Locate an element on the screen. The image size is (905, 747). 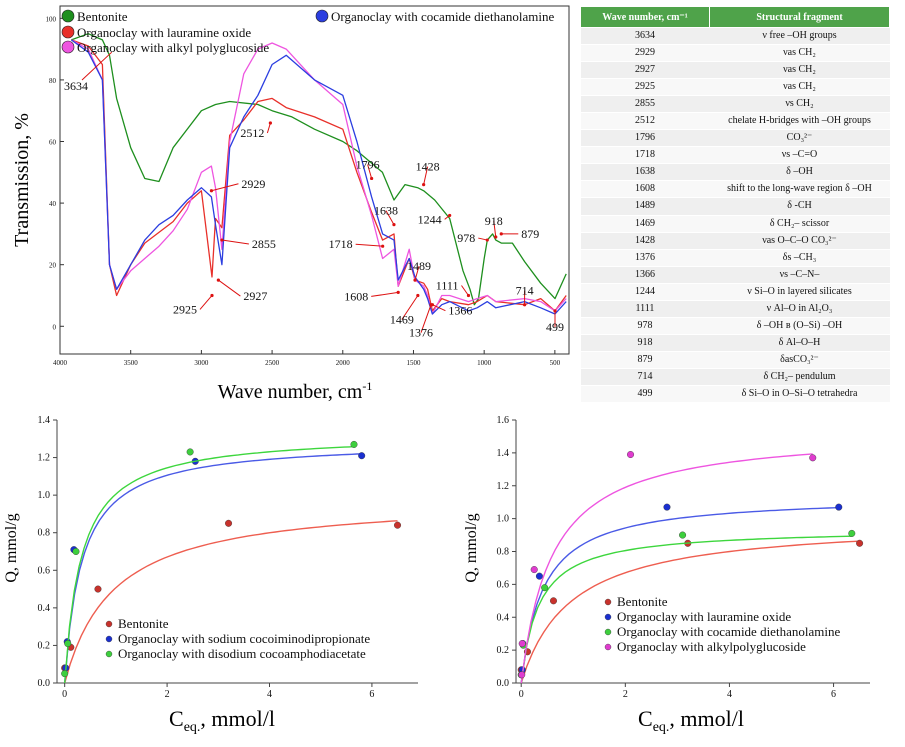
ir-annotation-label: 918 is located at coordinates (494, 221).